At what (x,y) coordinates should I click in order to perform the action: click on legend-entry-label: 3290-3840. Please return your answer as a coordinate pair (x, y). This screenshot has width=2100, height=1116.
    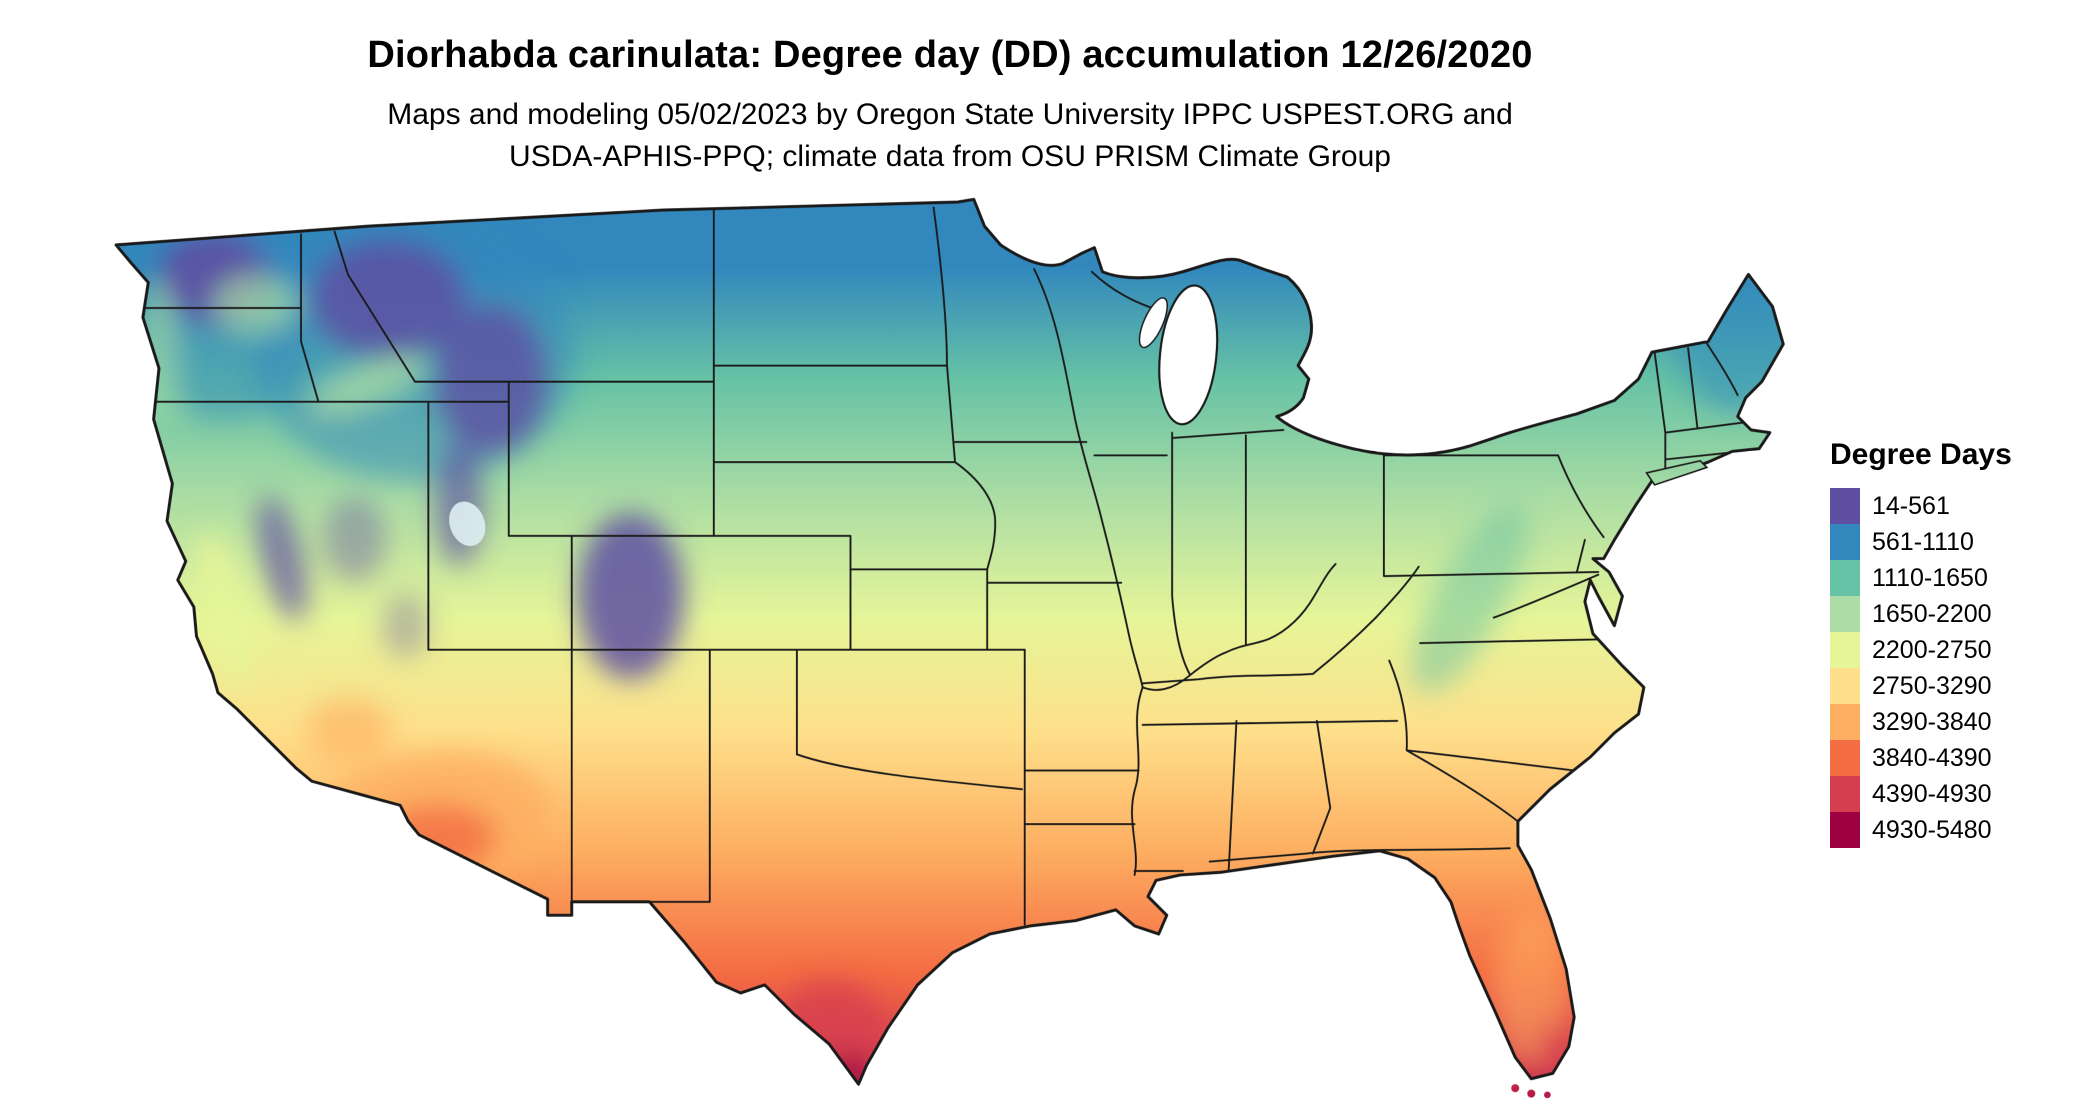
    Looking at the image, I should click on (1932, 721).